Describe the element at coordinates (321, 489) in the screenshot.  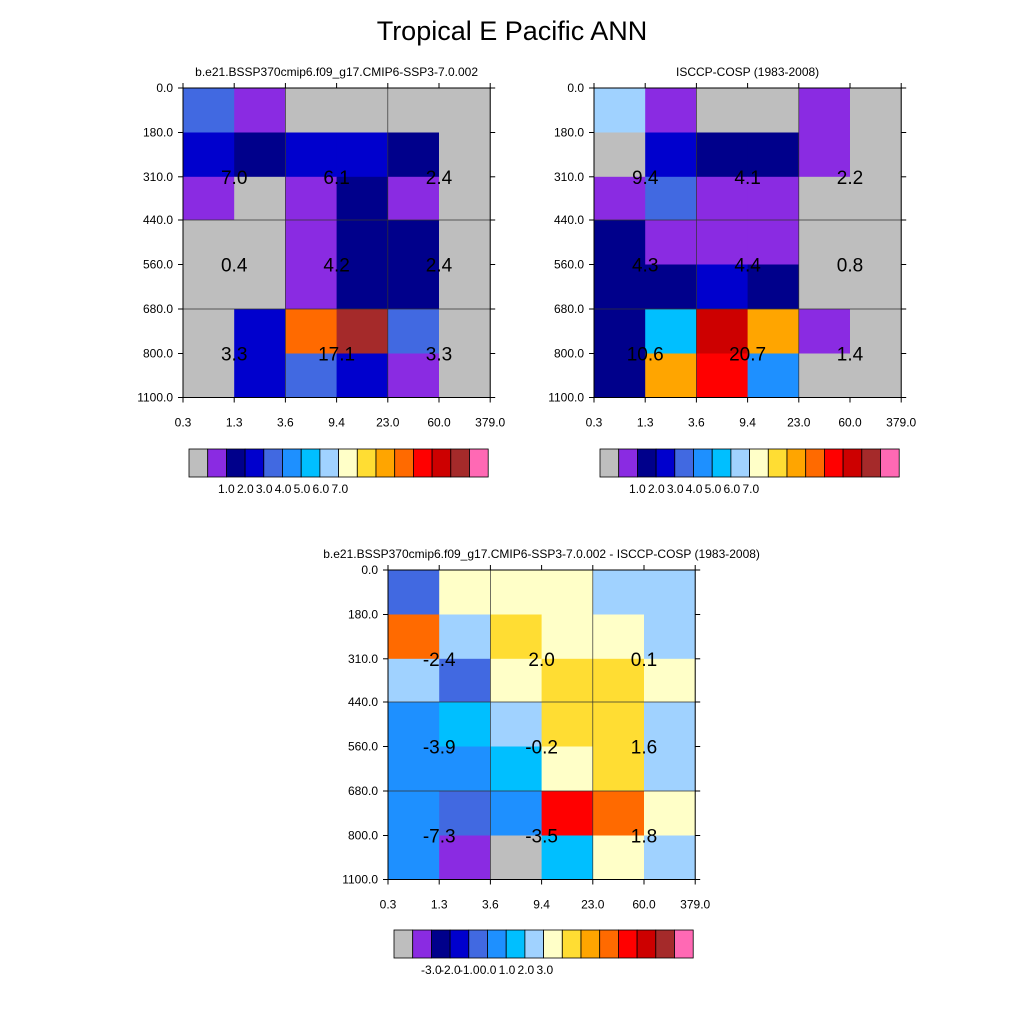
I see `colorbar-label: 6.0` at that location.